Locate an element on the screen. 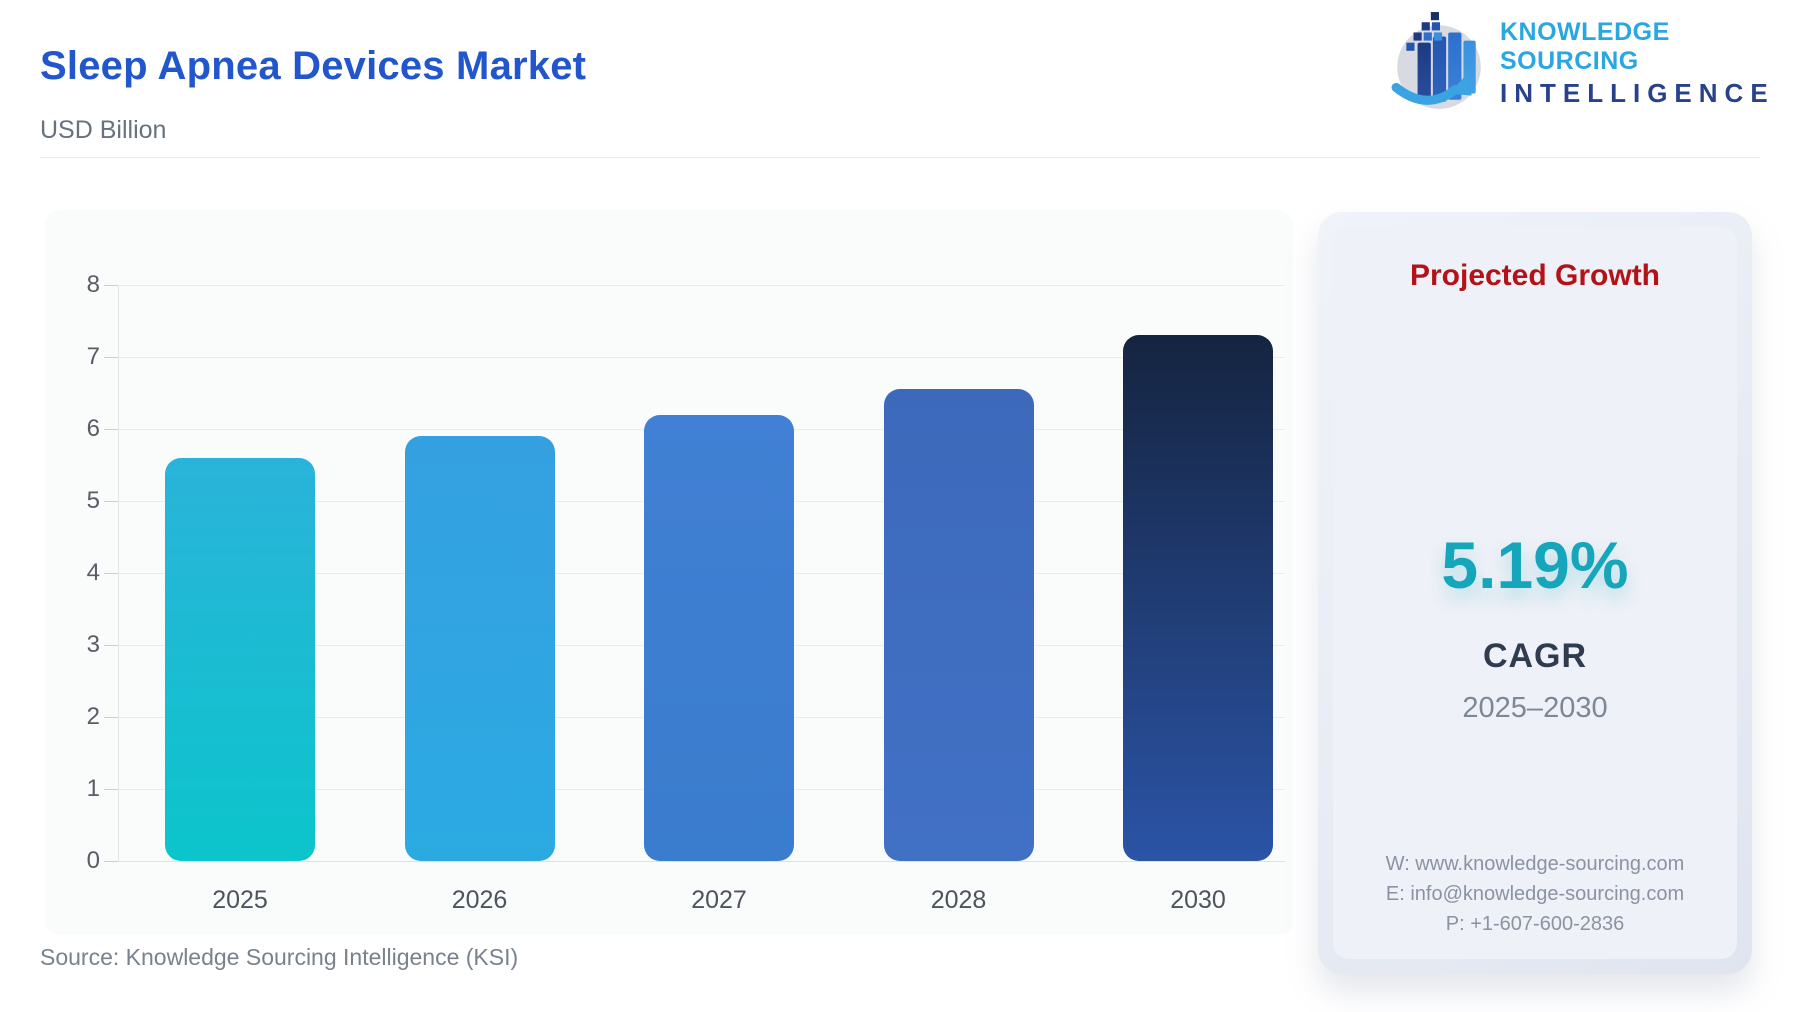  bar-2028 is located at coordinates (958, 625).